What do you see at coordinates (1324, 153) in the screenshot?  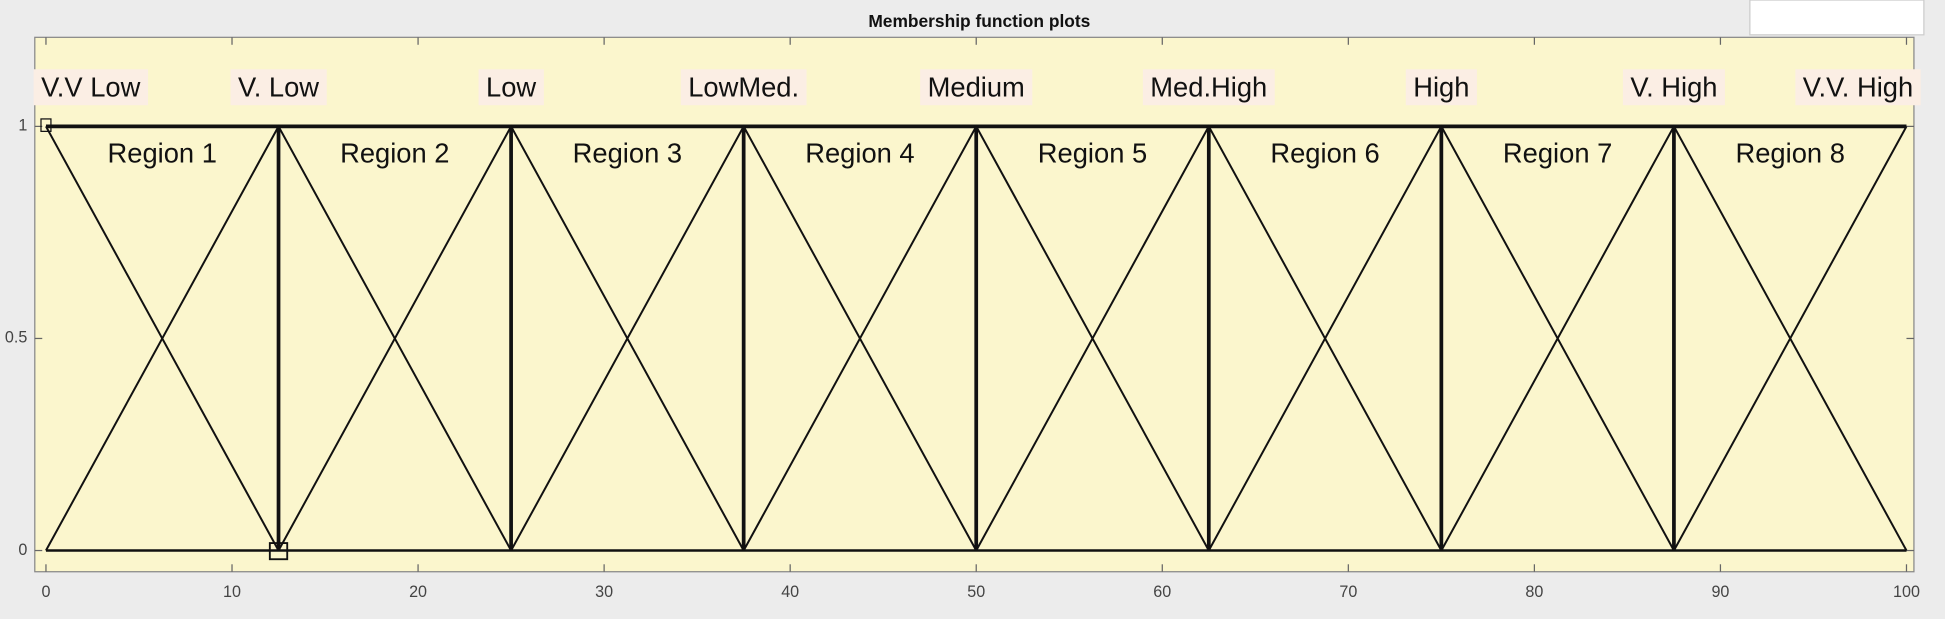 I see `region-label: Region 6` at bounding box center [1324, 153].